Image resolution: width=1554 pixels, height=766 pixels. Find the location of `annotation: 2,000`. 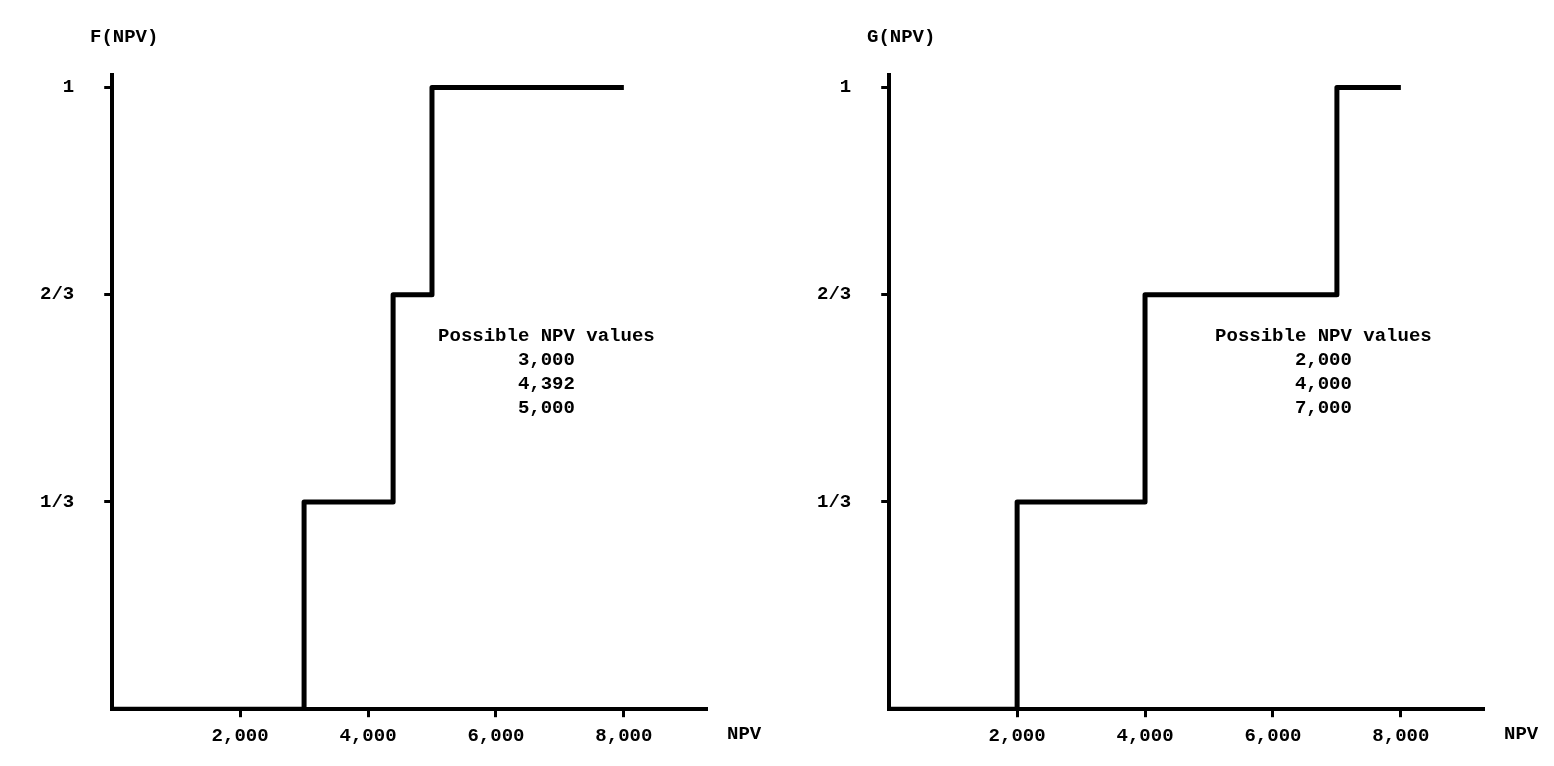

annotation: 2,000 is located at coordinates (1323, 359).